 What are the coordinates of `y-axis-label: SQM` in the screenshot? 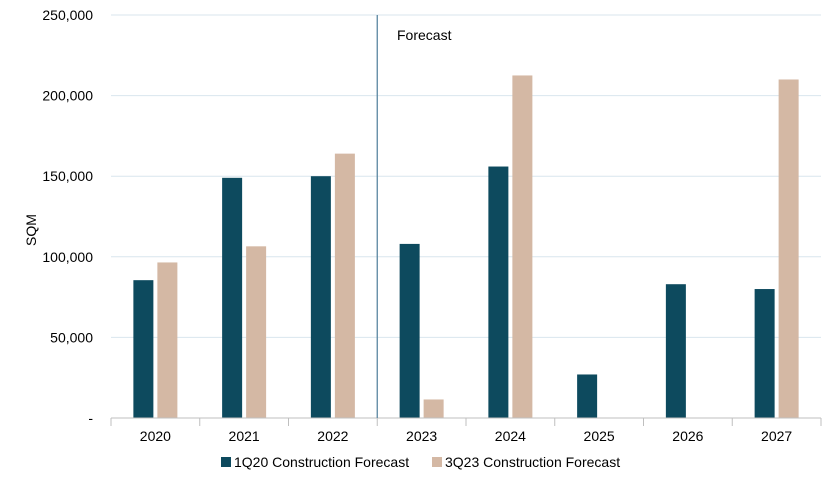 It's located at (31, 230).